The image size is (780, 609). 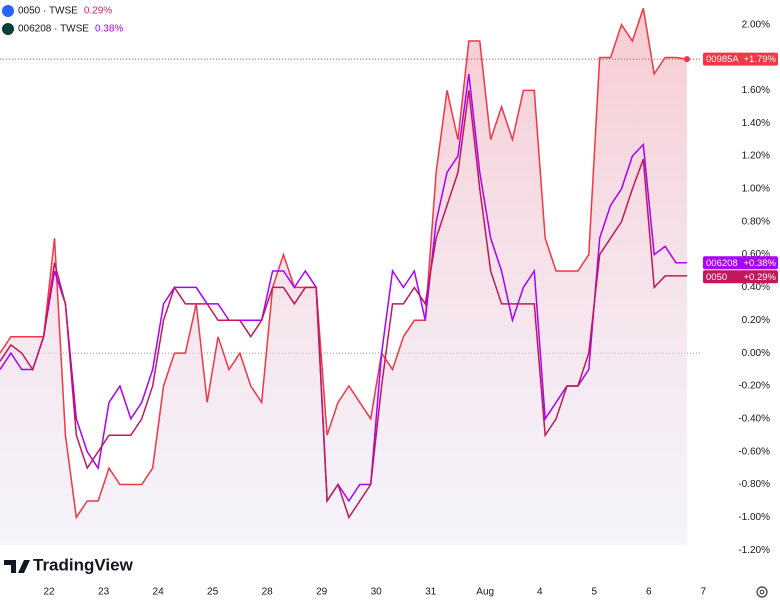 I want to click on y-tick-label: 0.80%, so click(x=756, y=221).